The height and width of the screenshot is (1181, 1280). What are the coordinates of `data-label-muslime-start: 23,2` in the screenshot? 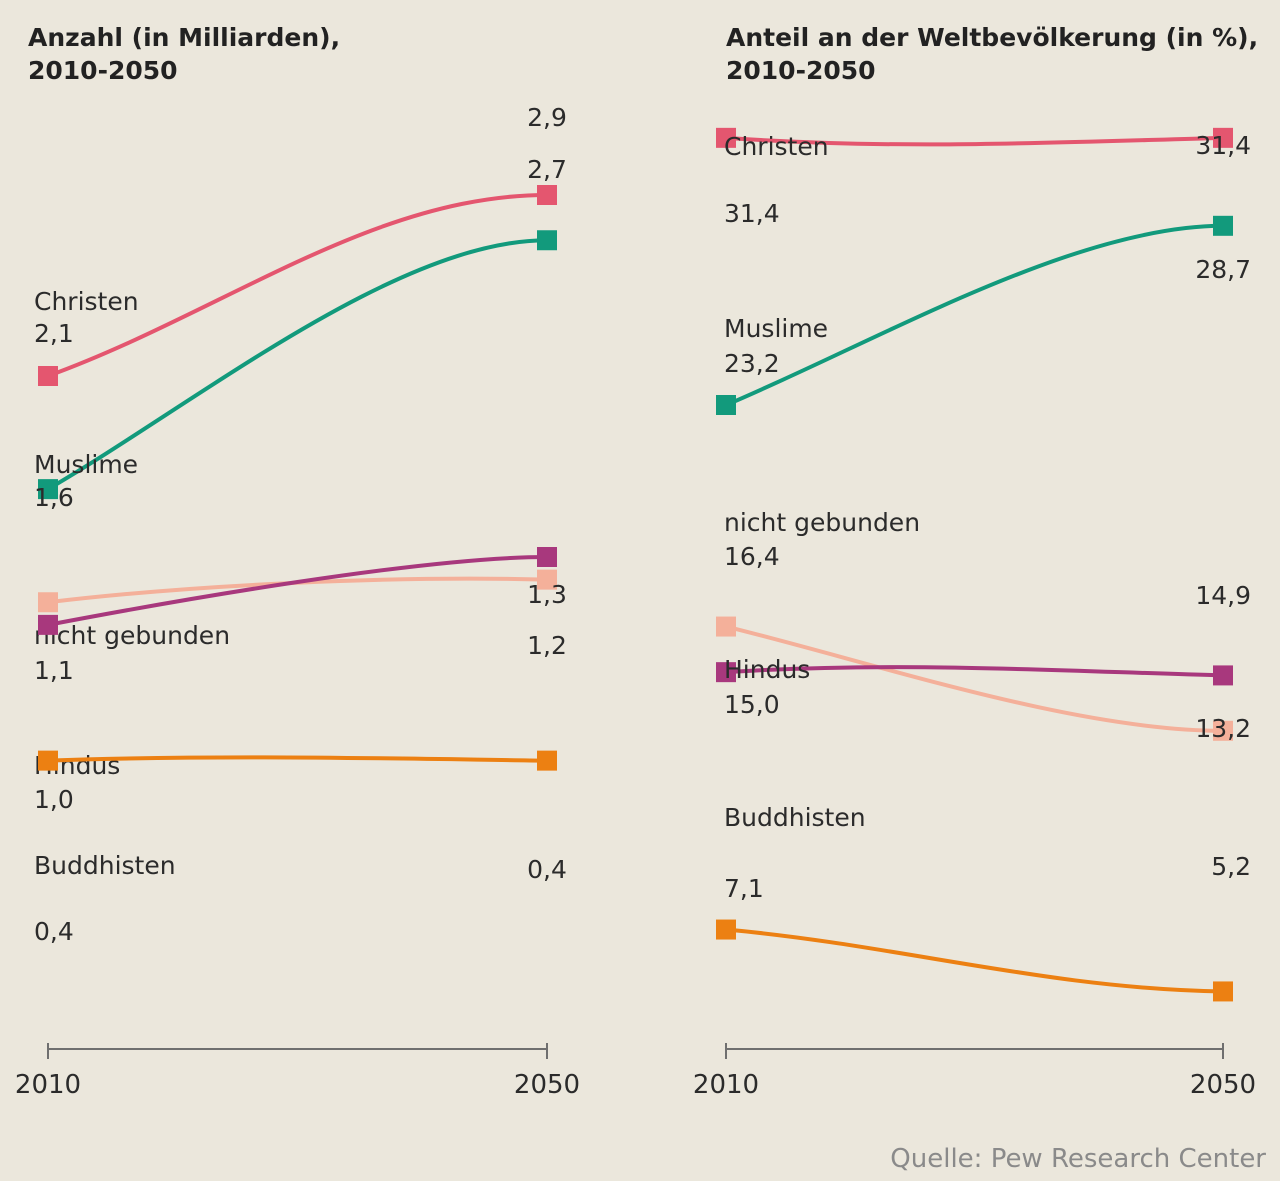 It's located at (752, 363).